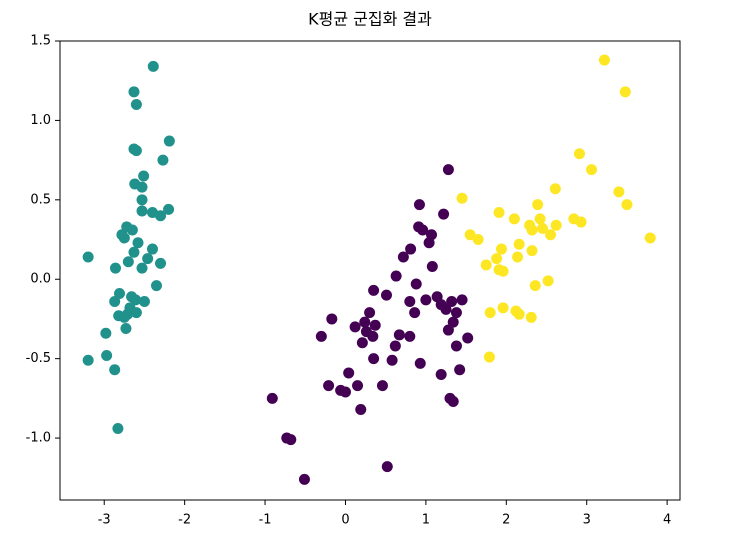  What do you see at coordinates (40, 41) in the screenshot?
I see `y-tick-label: 1.5` at bounding box center [40, 41].